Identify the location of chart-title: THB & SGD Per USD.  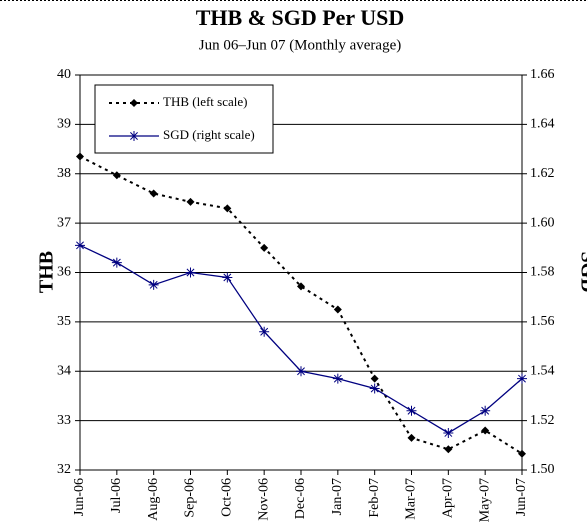
(300, 17).